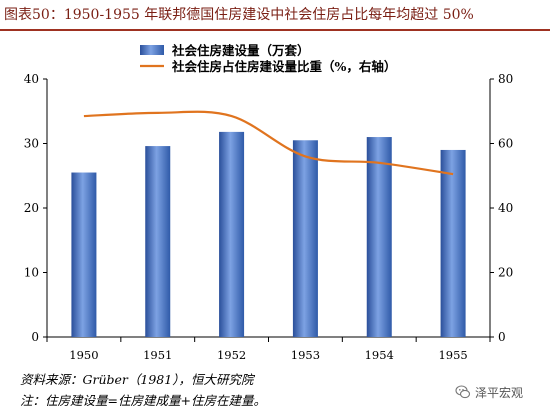 Image resolution: width=550 pixels, height=414 pixels. I want to click on x-tick-label: 1951, so click(157, 355).